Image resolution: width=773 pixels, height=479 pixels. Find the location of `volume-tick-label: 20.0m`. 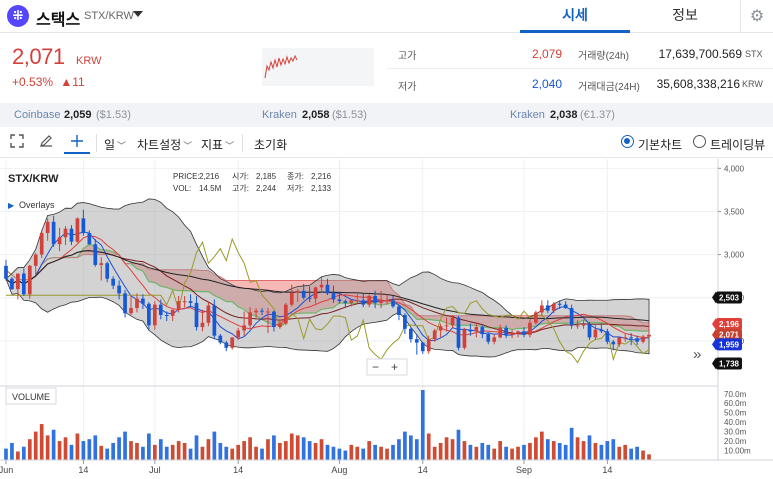

volume-tick-label: 20.0m is located at coordinates (735, 441).